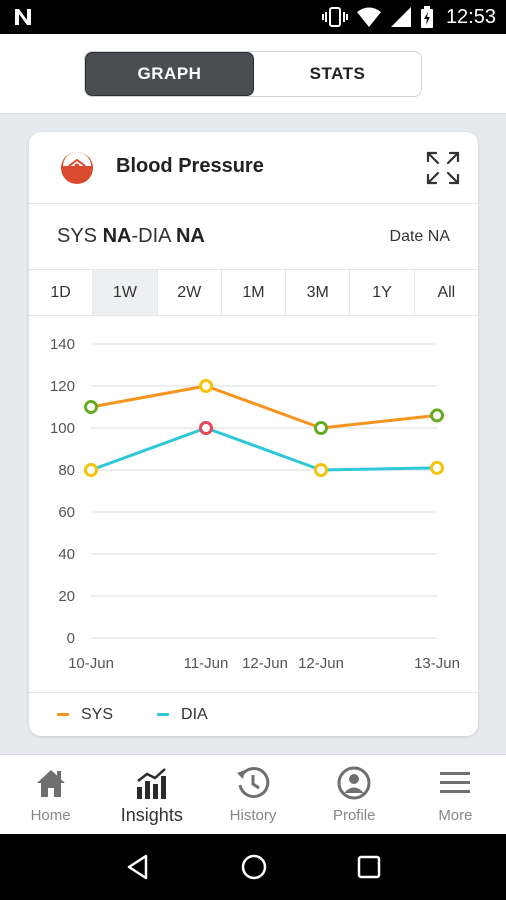 The image size is (506, 900). I want to click on insights-icon, so click(151, 783).